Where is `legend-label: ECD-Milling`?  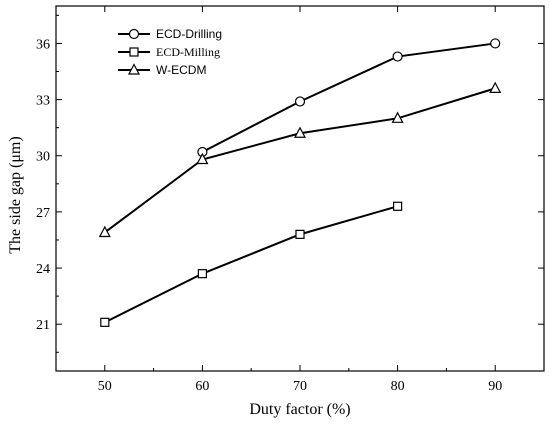 legend-label: ECD-Milling is located at coordinates (188, 52).